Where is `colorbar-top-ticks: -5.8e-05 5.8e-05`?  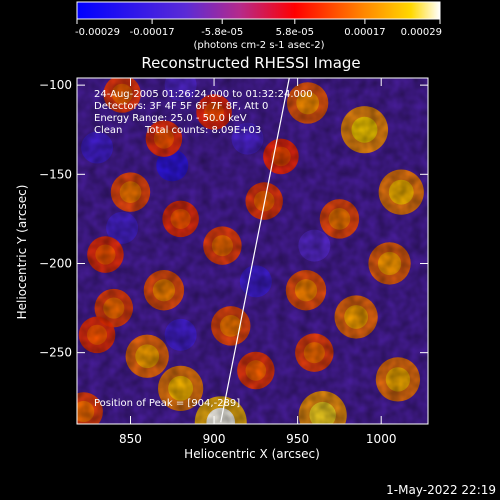
colorbar-top-ticks: -5.8e-05 5.8e-05 is located at coordinates (257, 28).